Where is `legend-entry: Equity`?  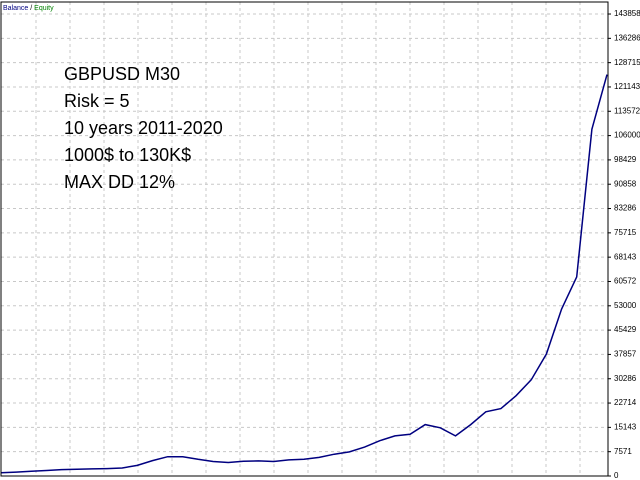 legend-entry: Equity is located at coordinates (44, 8).